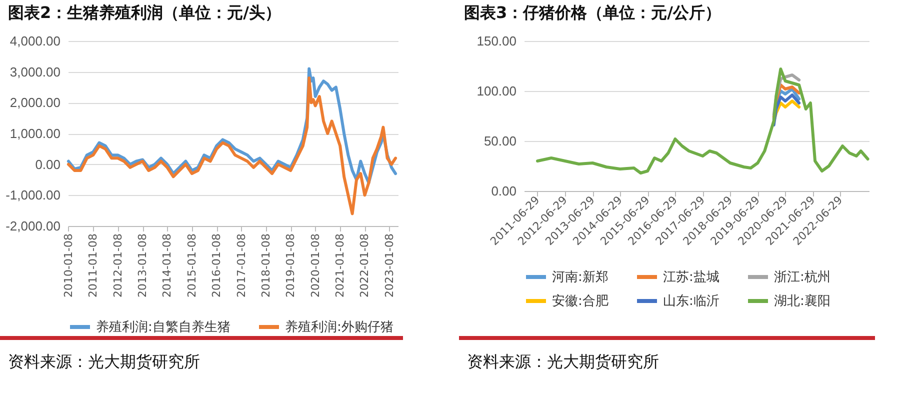 The width and height of the screenshot is (919, 398). I want to click on y-tick-label: -2,000.00, so click(33, 226).